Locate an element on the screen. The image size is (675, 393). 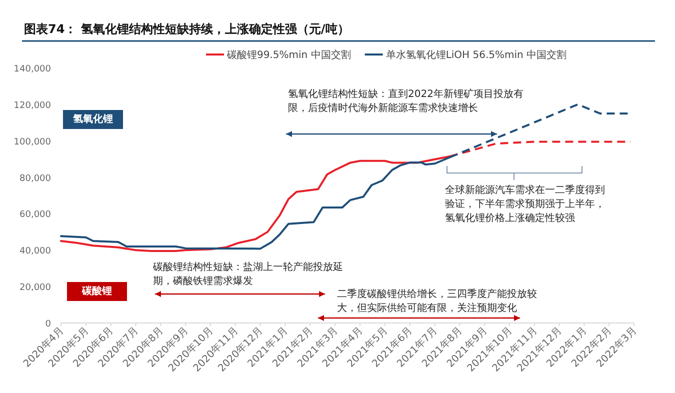
annotation: 氢氧化锂 is located at coordinates (93, 119).